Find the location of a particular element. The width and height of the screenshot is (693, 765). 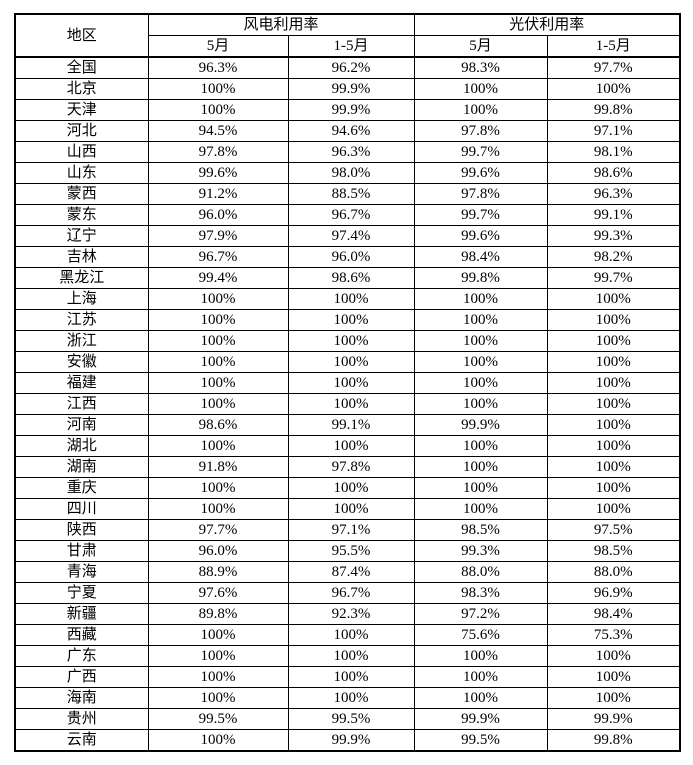

table-row: 天津 100% 99.9% 100% 99.8% is located at coordinates (347, 110).